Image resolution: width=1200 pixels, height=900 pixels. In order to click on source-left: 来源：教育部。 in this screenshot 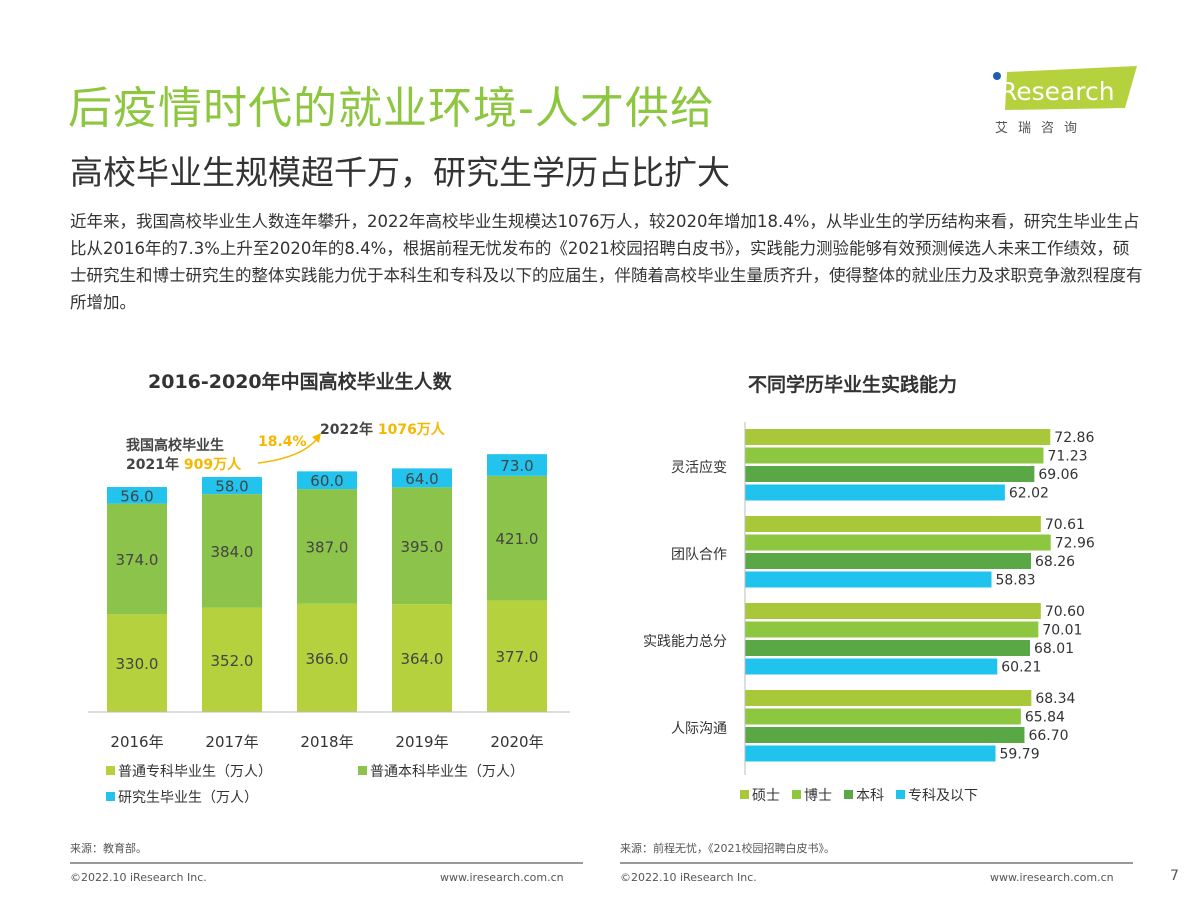, I will do `click(108, 848)`.